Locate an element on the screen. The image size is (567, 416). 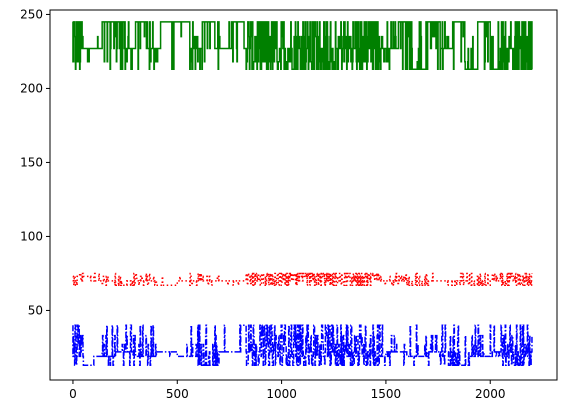
x-axis: 0 500 1000 1500 2000 is located at coordinates (287, 390).